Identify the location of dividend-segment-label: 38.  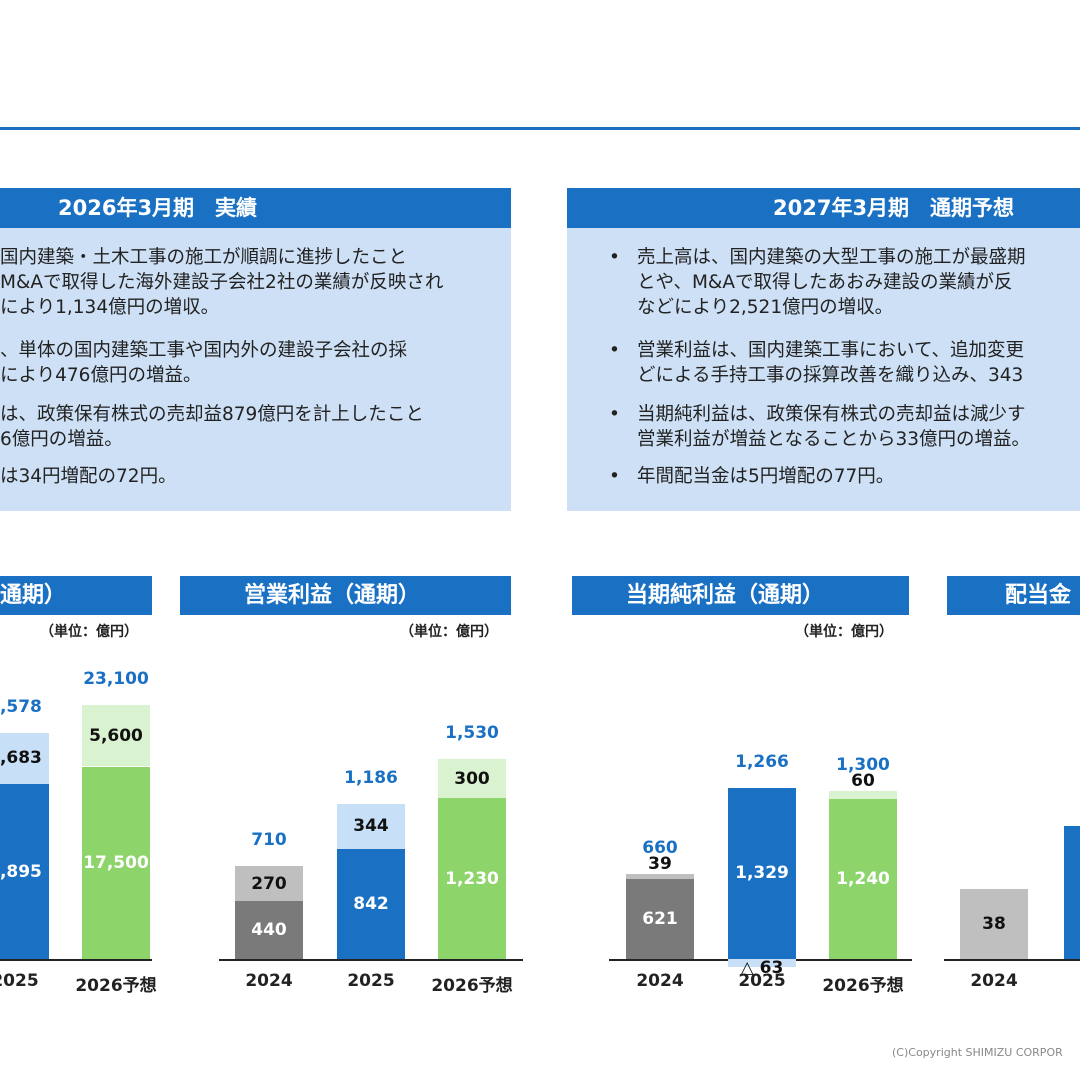
(994, 923).